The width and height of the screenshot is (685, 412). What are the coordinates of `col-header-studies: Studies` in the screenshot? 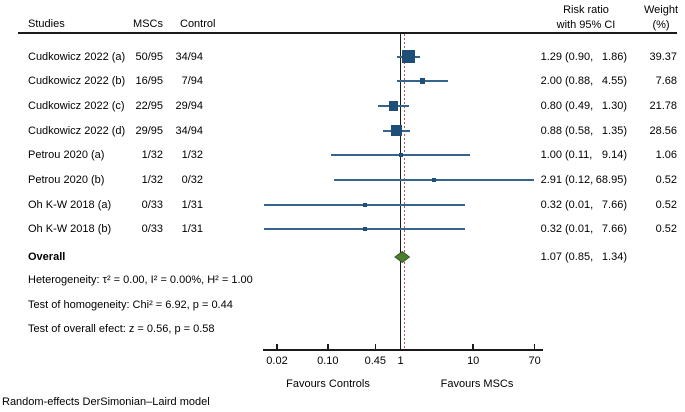 It's located at (46, 24).